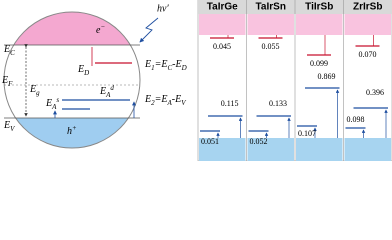  Describe the element at coordinates (356, 119) in the screenshot. I see `shallow-value: 0.098` at that location.